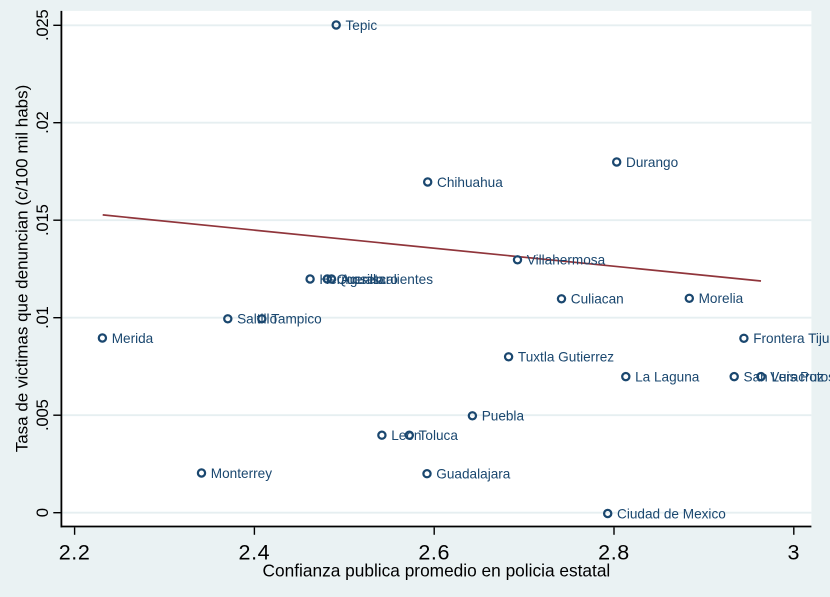 Image resolution: width=830 pixels, height=597 pixels. I want to click on svg-text: 2.6, so click(434, 552).